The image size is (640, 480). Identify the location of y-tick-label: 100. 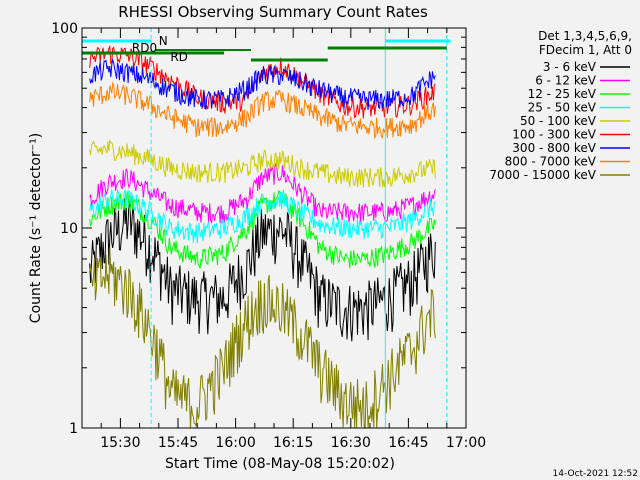
(64, 29).